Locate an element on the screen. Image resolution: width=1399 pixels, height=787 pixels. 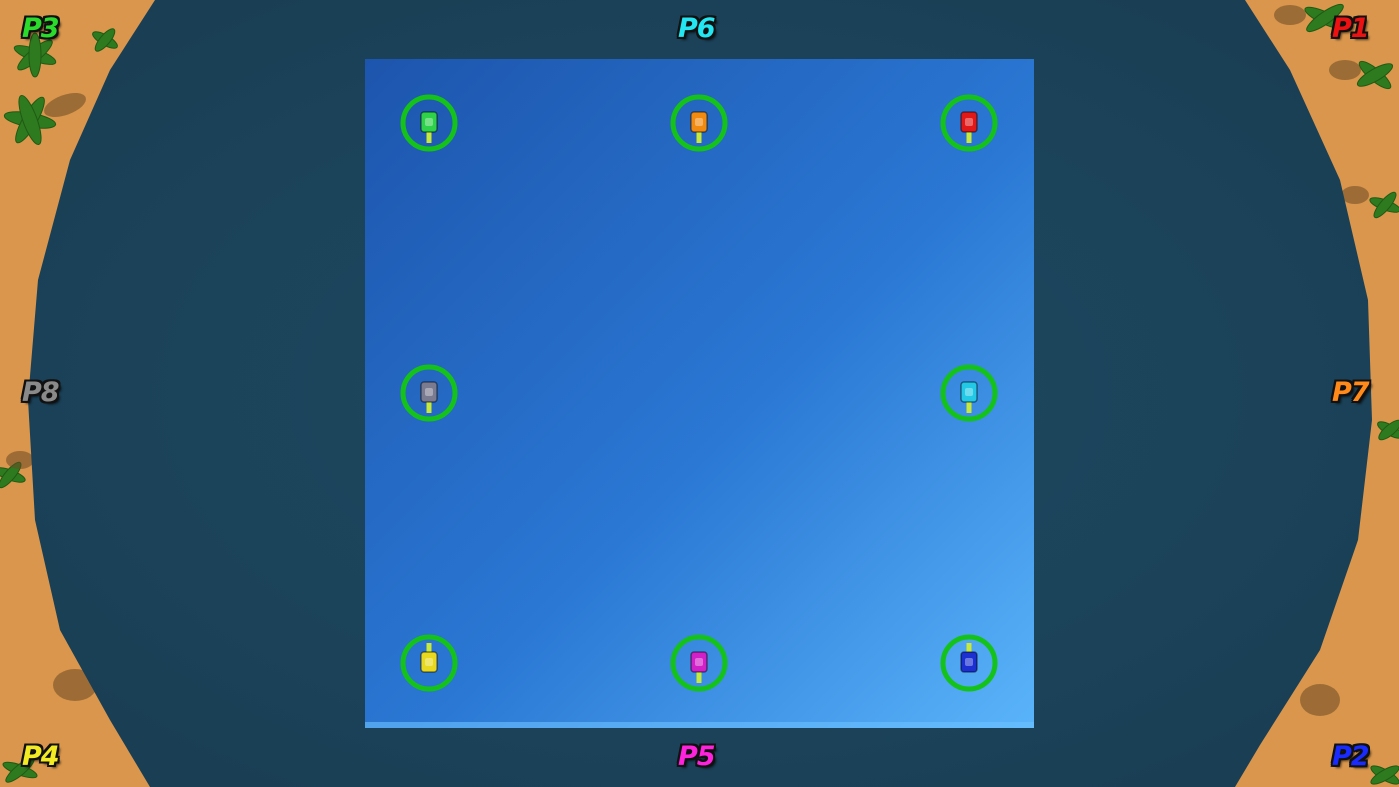
player-label-p1: P1 is located at coordinates (1351, 28).